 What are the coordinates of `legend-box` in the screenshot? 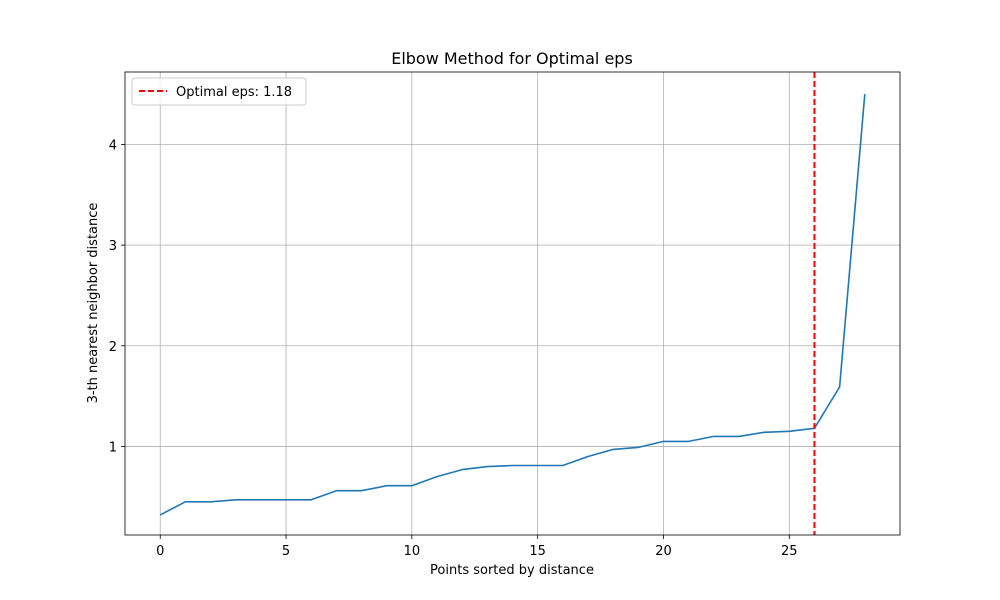 It's located at (219, 91).